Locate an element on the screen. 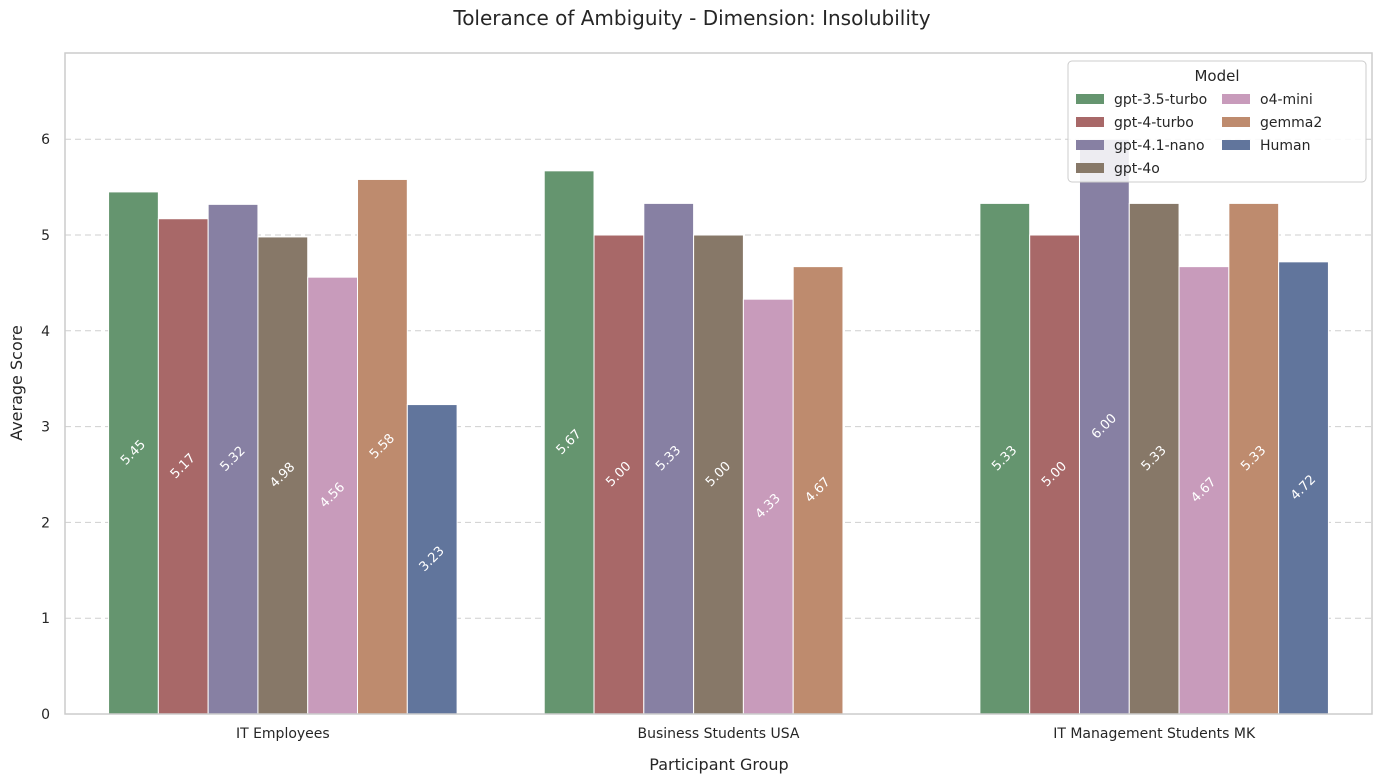  legend-entry: gpt-4.1-nano is located at coordinates (1159, 146).